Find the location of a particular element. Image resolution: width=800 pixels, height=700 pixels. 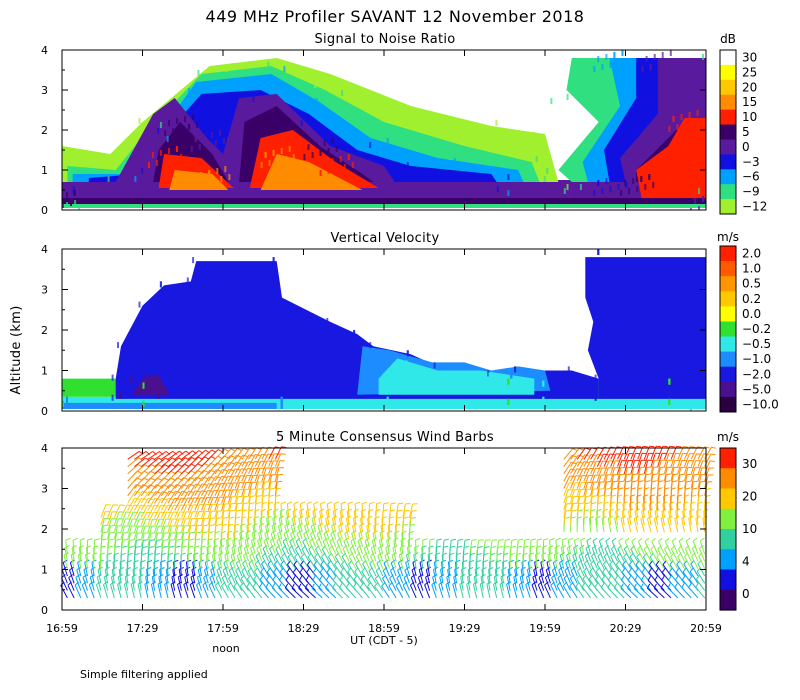

alt-tick-label: 1 is located at coordinates (44, 371).